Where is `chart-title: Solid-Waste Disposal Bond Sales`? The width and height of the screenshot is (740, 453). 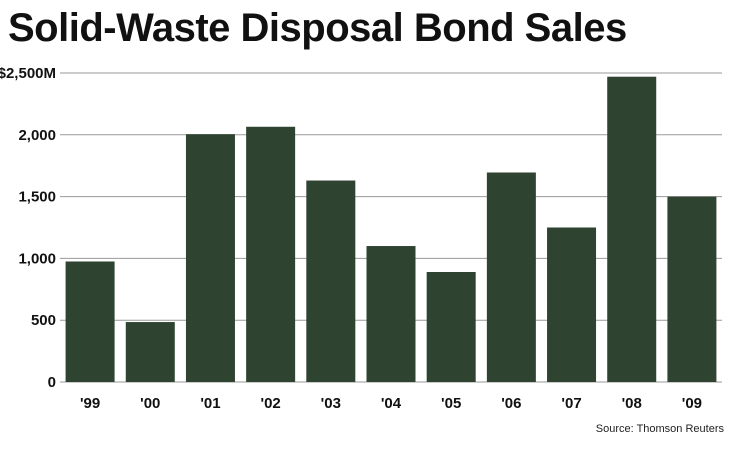 chart-title: Solid-Waste Disposal Bond Sales is located at coordinates (317, 28).